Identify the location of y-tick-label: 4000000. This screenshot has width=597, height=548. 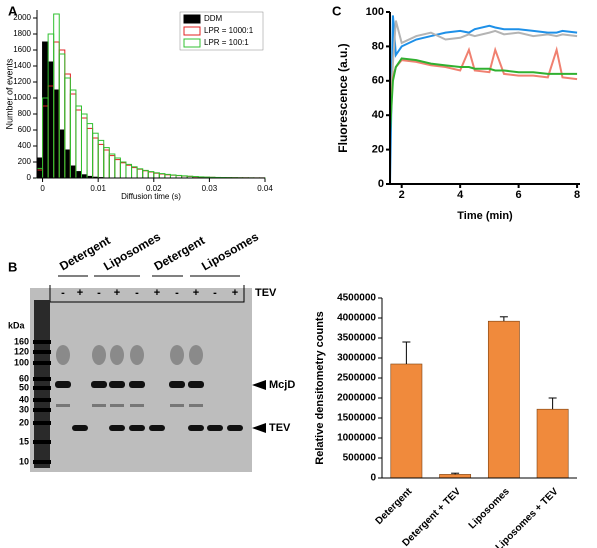
(356, 318).